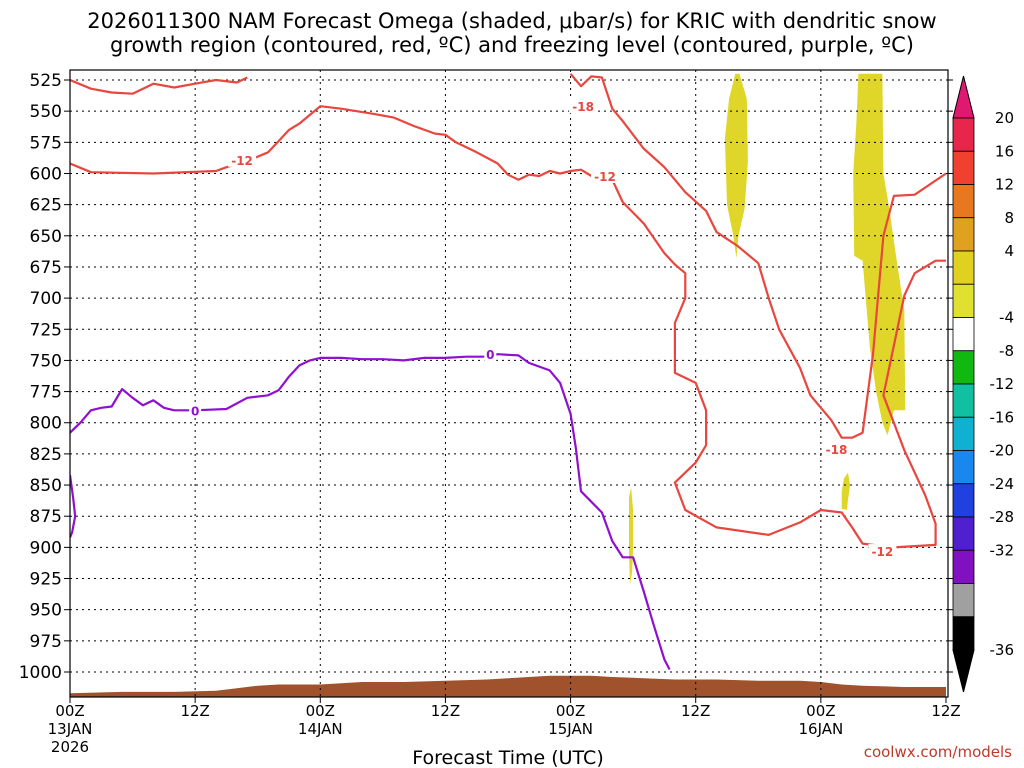  I want to click on y-tick-label: 575, so click(46, 143).